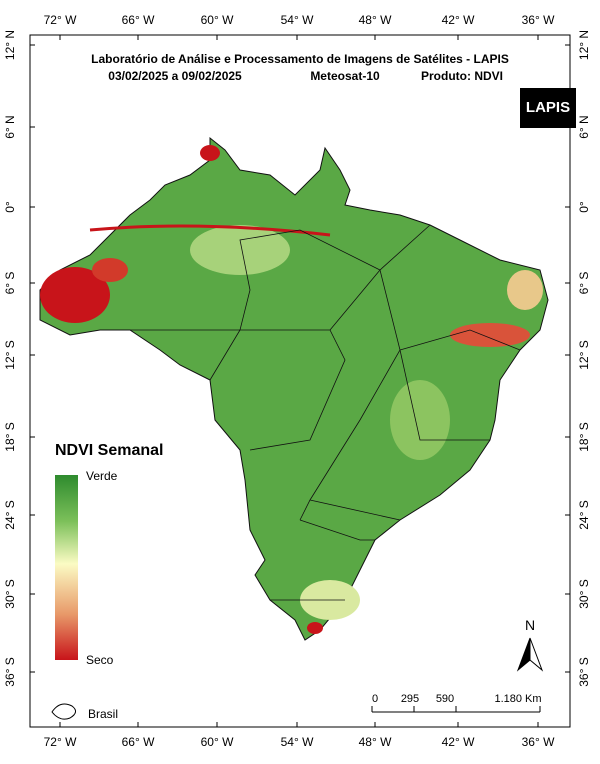  I want to click on north-label: N, so click(530, 625).